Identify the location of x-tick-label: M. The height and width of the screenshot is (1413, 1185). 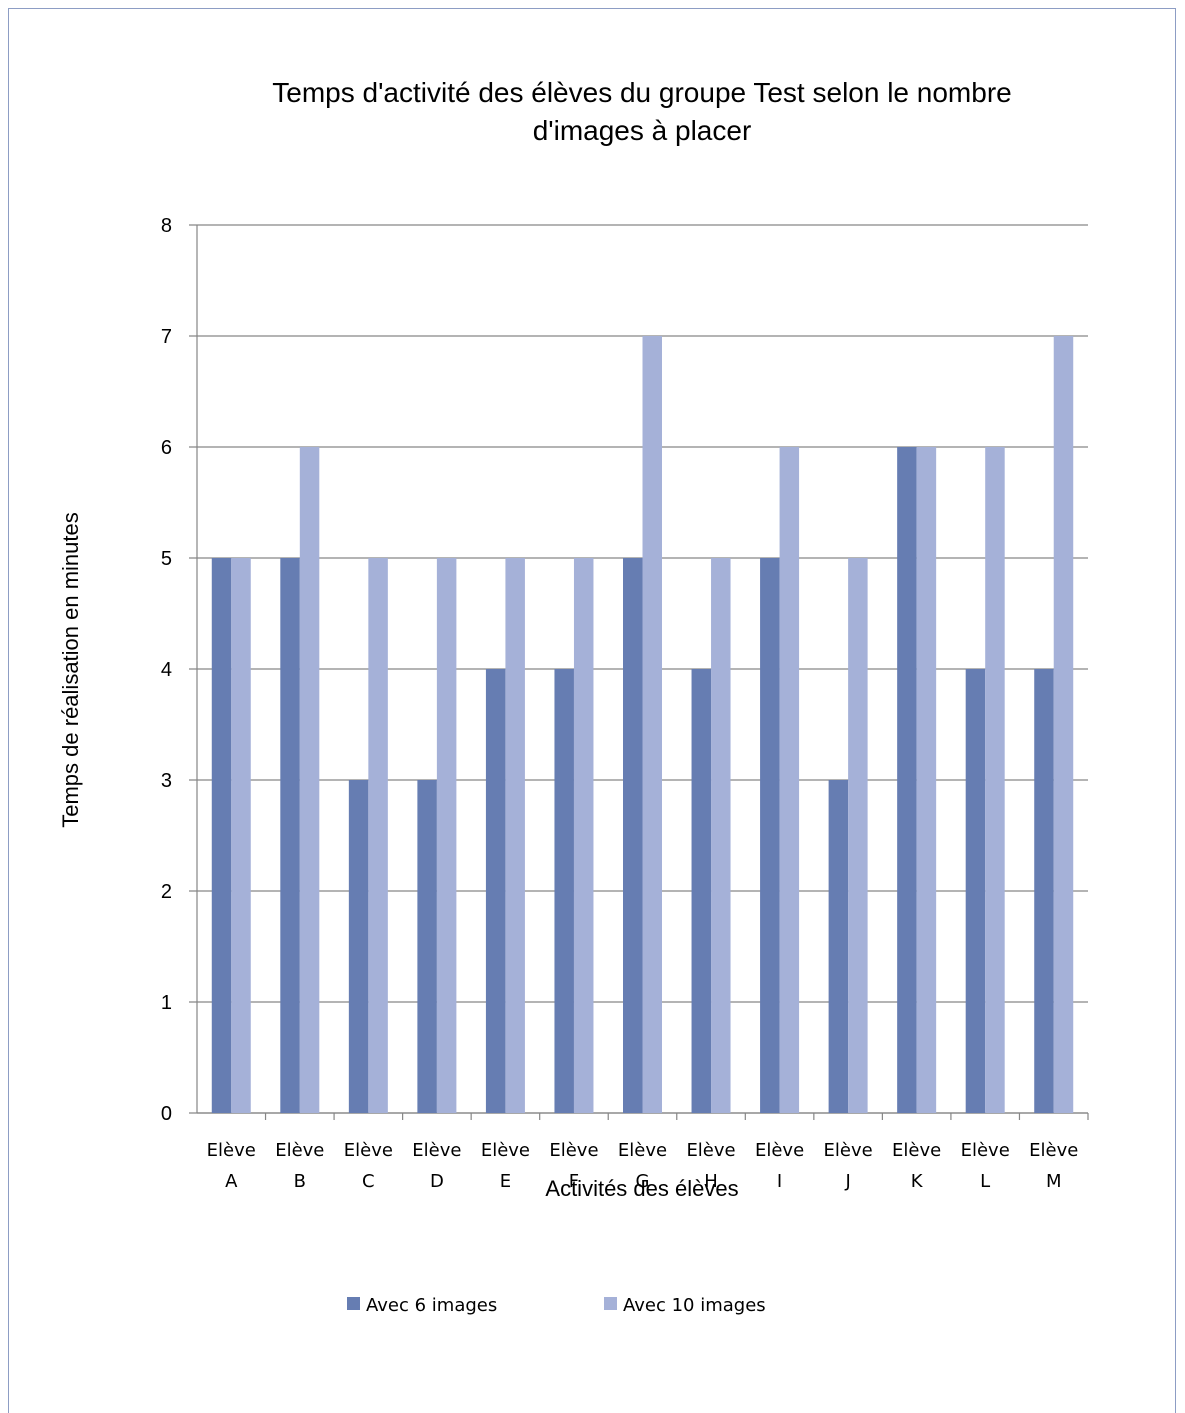
(1054, 1181).